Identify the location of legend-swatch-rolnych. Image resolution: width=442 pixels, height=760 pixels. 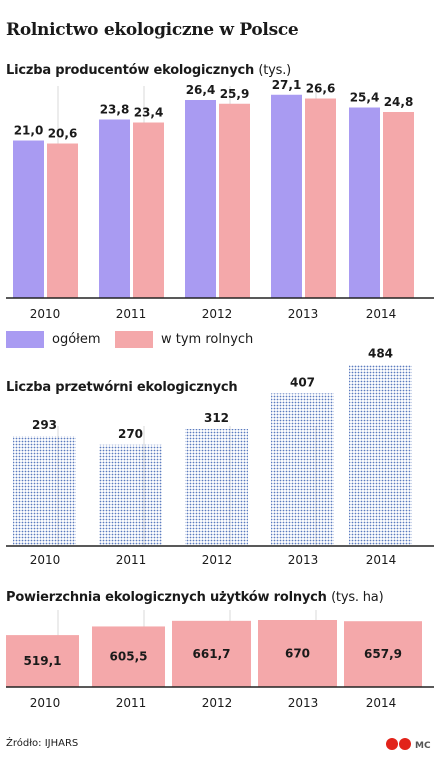
(134, 339).